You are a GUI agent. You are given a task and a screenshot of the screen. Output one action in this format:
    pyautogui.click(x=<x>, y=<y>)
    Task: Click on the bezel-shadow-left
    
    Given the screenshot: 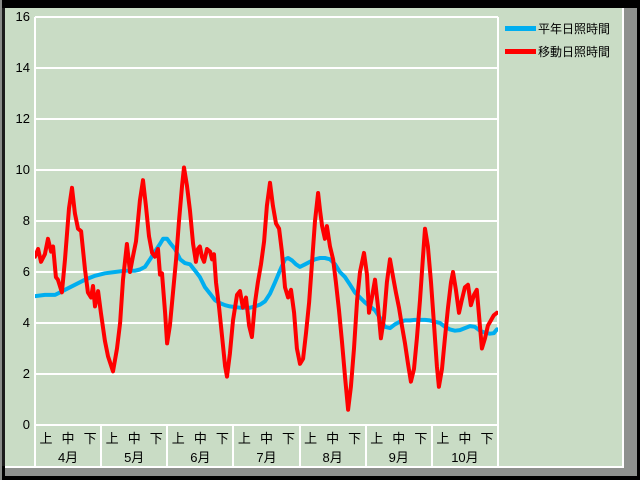 What is the action you would take?
    pyautogui.click(x=3, y=237)
    